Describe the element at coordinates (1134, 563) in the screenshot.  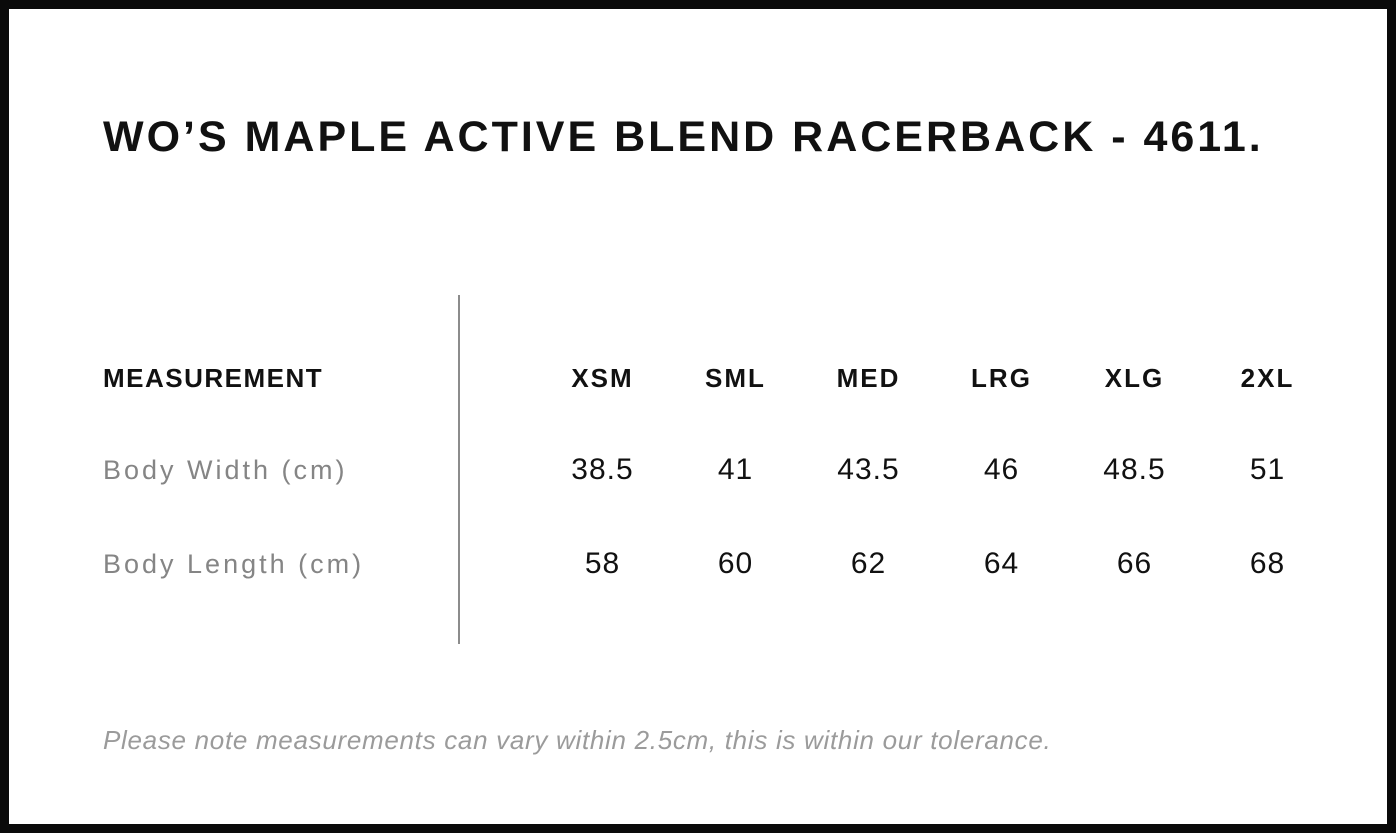
I see `measurement-value-body-length-xlg: 66` at that location.